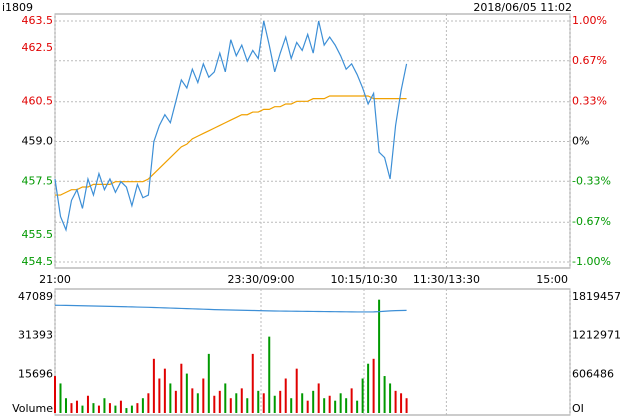 The height and width of the screenshot is (420, 620). I want to click on y-tick-label: 455.5, so click(38, 234).